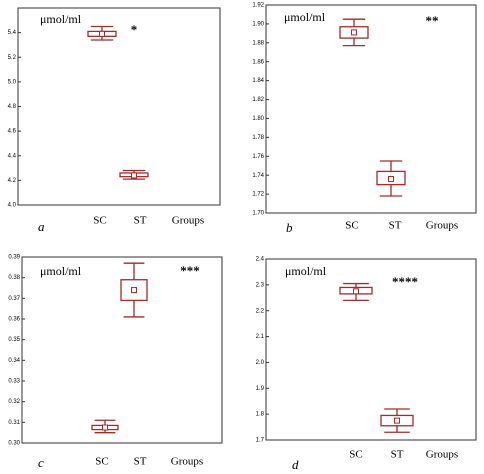  What do you see at coordinates (260, 285) in the screenshot?
I see `y-tick-label: 2.3` at bounding box center [260, 285].